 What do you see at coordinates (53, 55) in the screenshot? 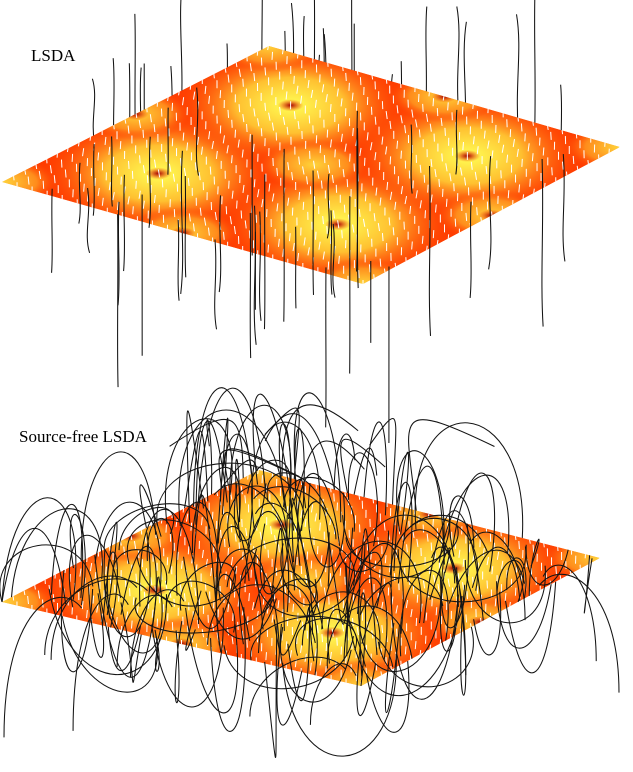
I see `panel-label-lsda: LSDA` at bounding box center [53, 55].